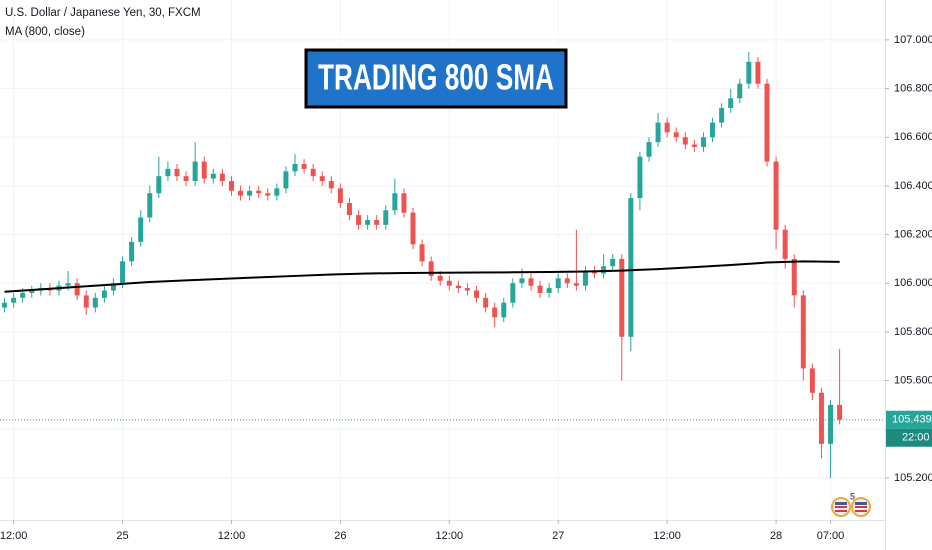  I want to click on indicator-label: MA (800, close), so click(45, 32).